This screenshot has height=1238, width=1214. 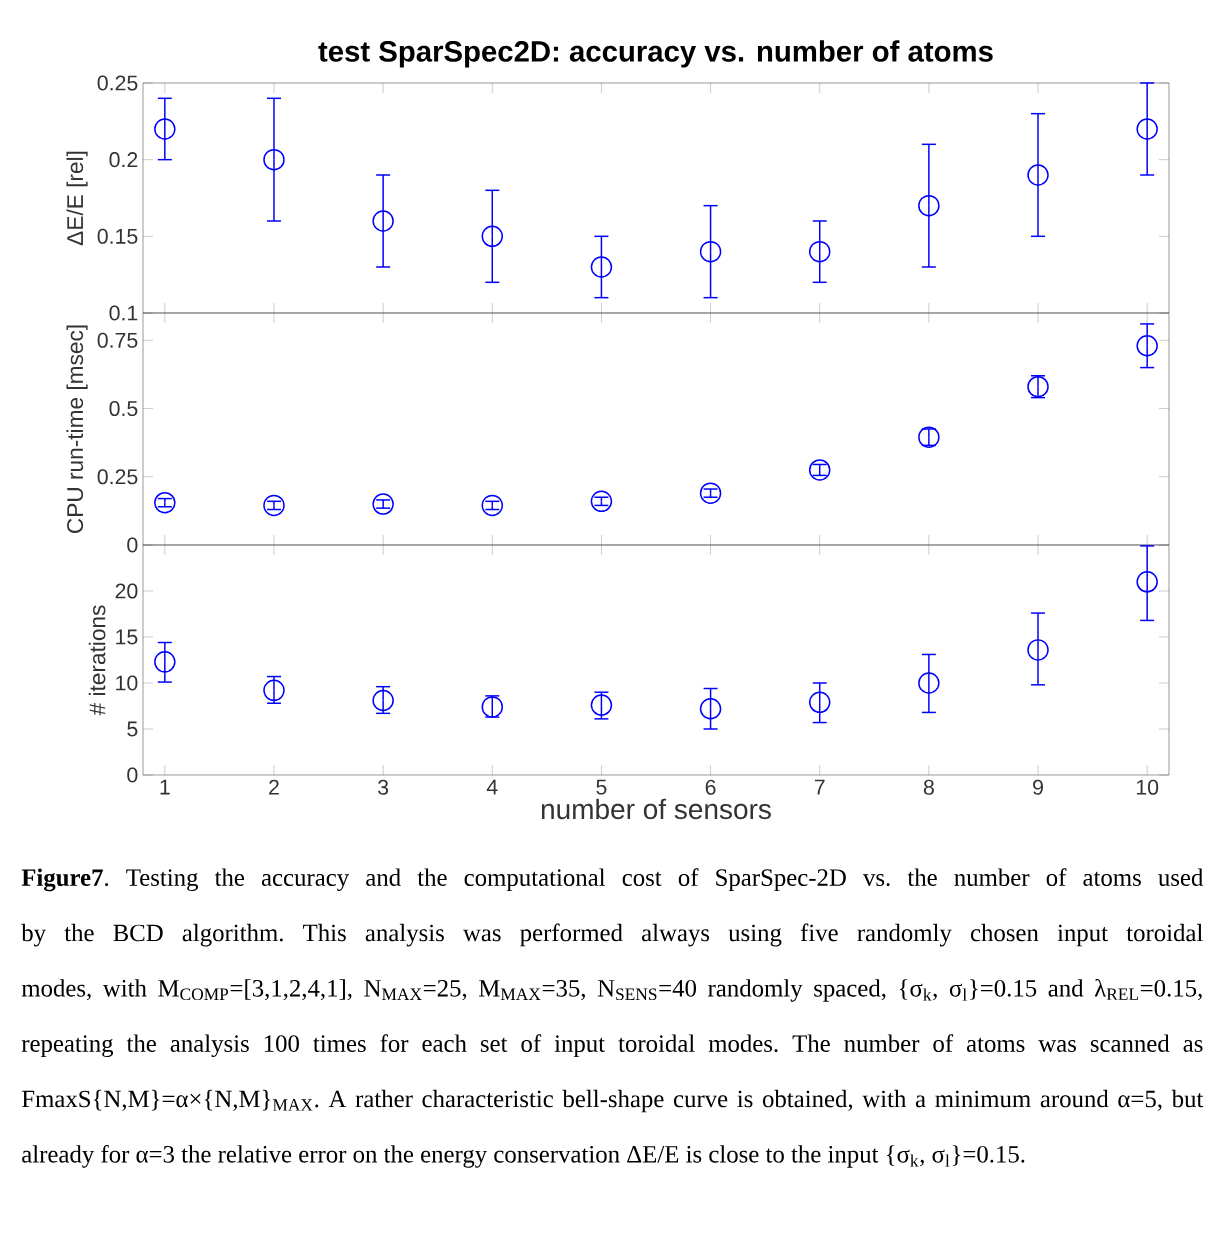 I want to click on y-axis-title: CPU run-time [msec], so click(x=77, y=429).